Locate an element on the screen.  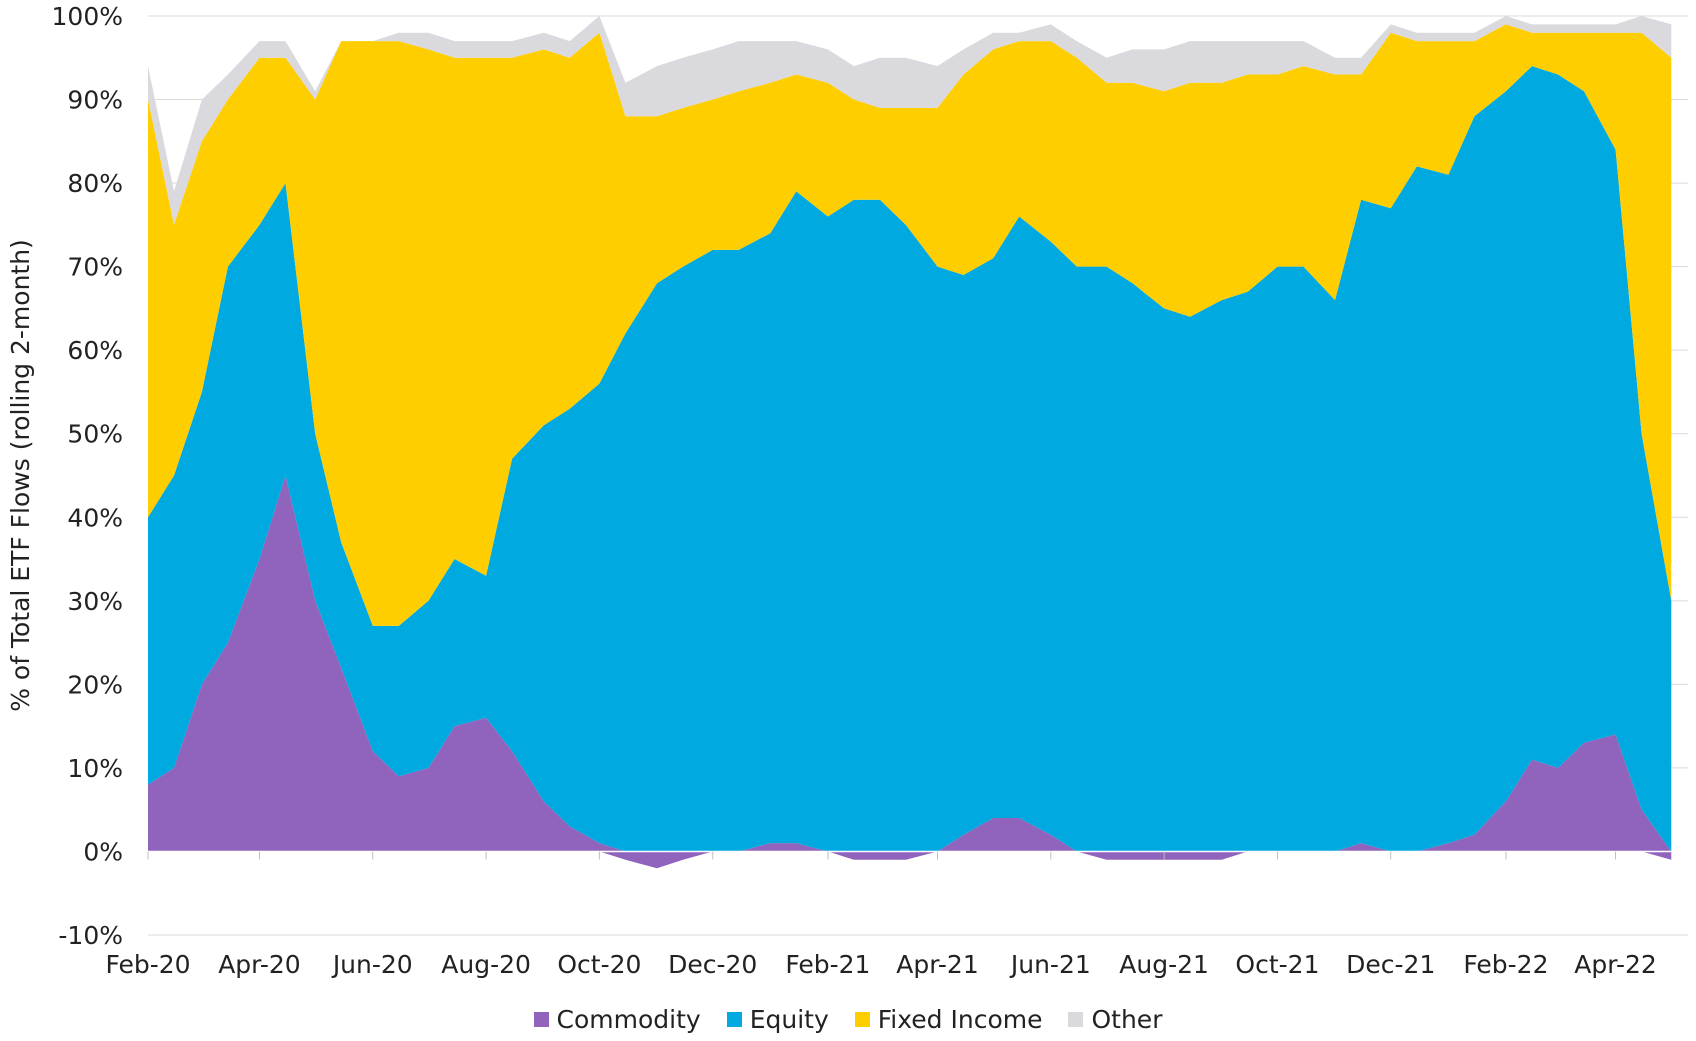
y-tick-label: -10% is located at coordinates (90, 935).